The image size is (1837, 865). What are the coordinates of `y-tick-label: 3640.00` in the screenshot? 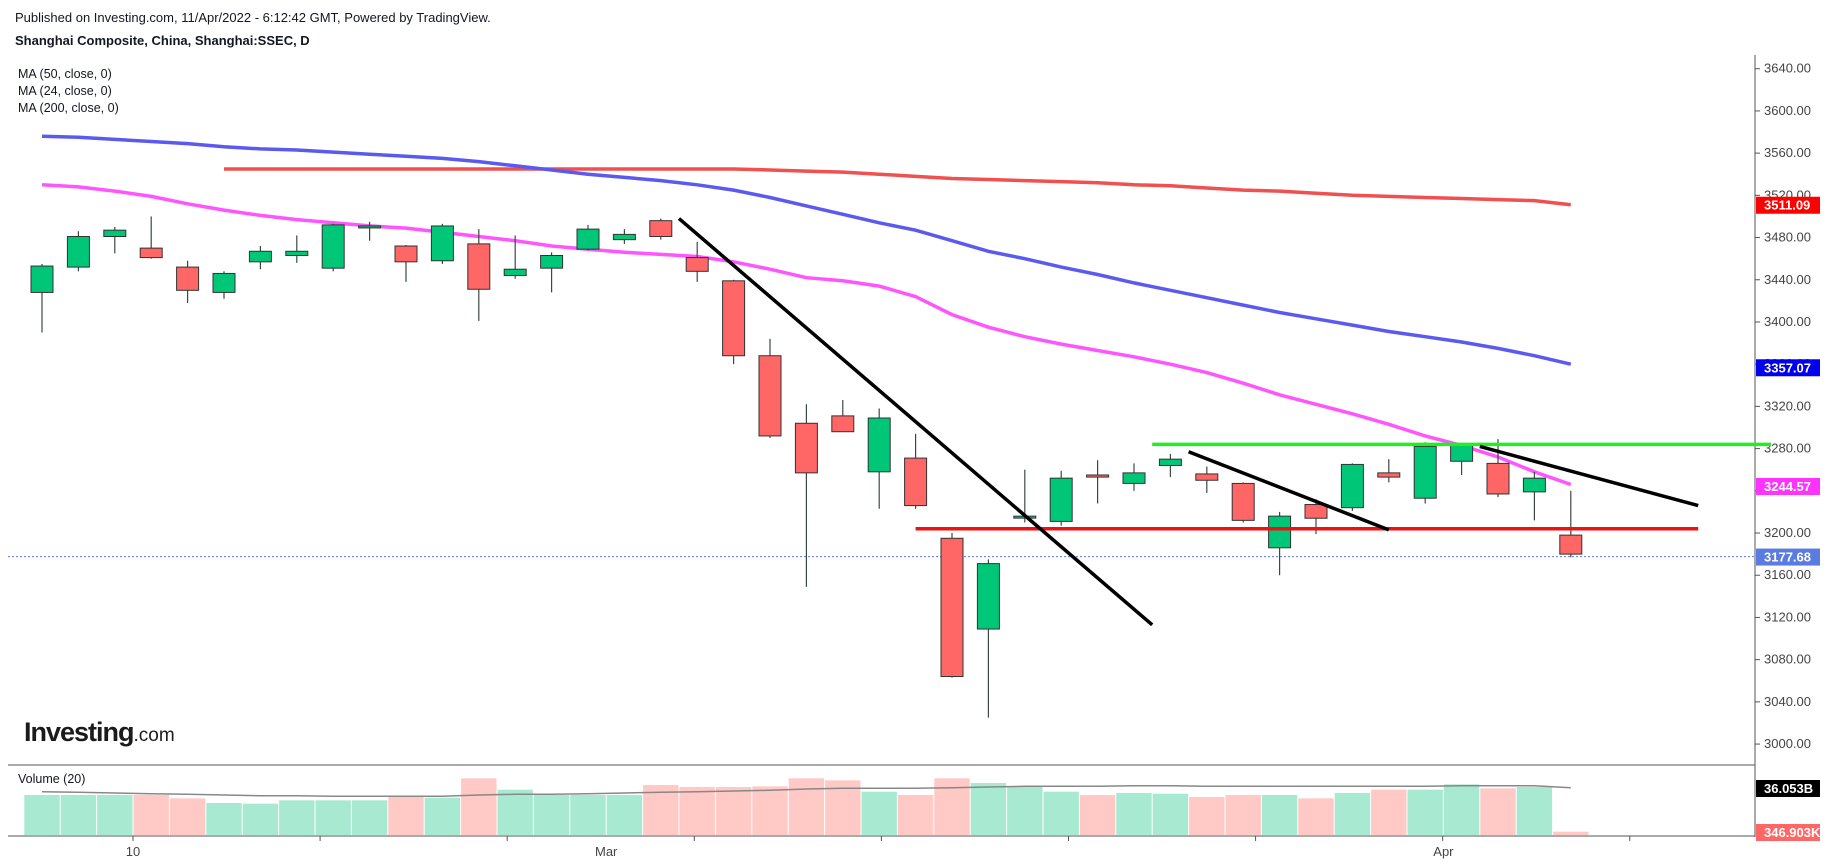 It's located at (1787, 68).